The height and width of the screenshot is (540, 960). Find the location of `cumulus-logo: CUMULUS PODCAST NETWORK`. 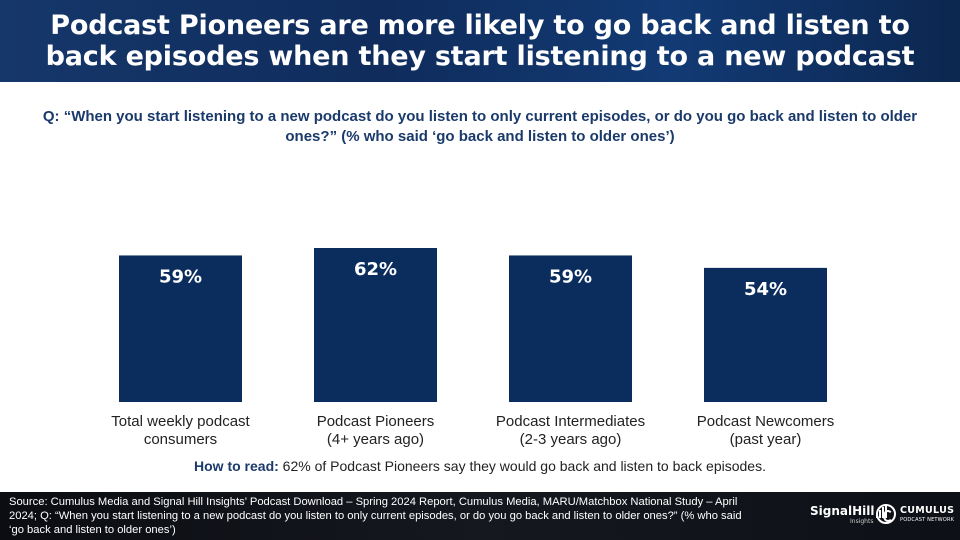

cumulus-logo: CUMULUS PODCAST NETWORK is located at coordinates (918, 516).